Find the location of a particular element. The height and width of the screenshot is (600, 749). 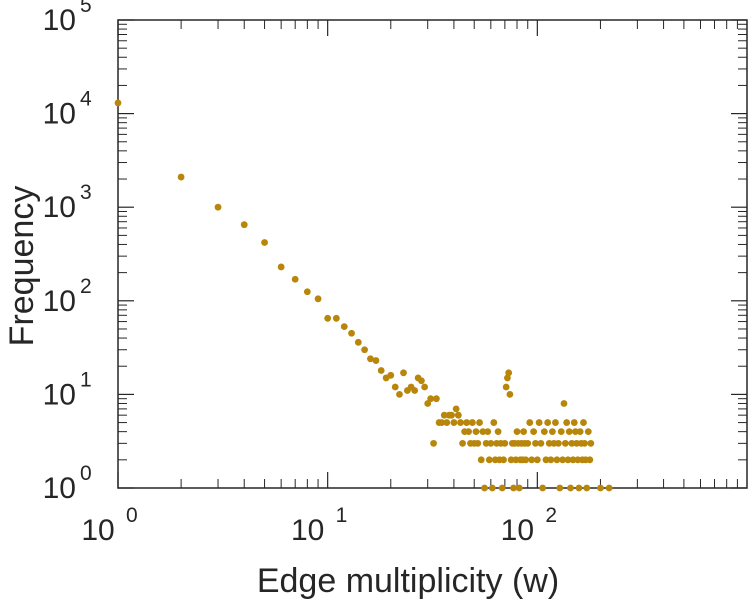

y-tick-exponent: 1 is located at coordinates (86, 379).